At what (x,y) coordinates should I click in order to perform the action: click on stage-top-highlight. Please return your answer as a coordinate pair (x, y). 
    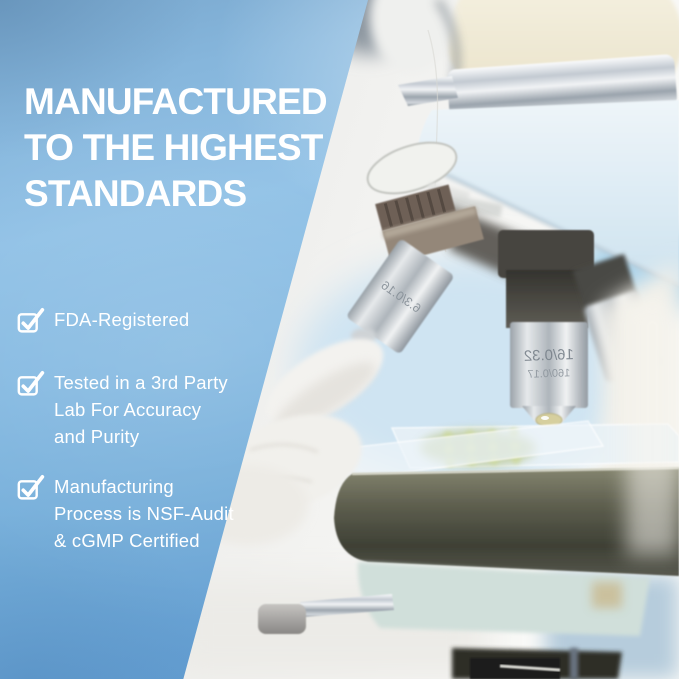
    Looking at the image, I should click on (515, 471).